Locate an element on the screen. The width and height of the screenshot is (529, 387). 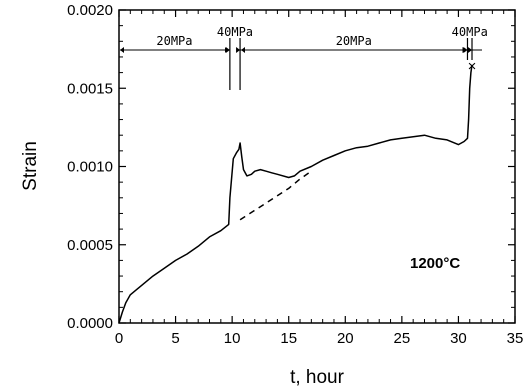
y-tick-label: 0.0020 is located at coordinates (90, 10).